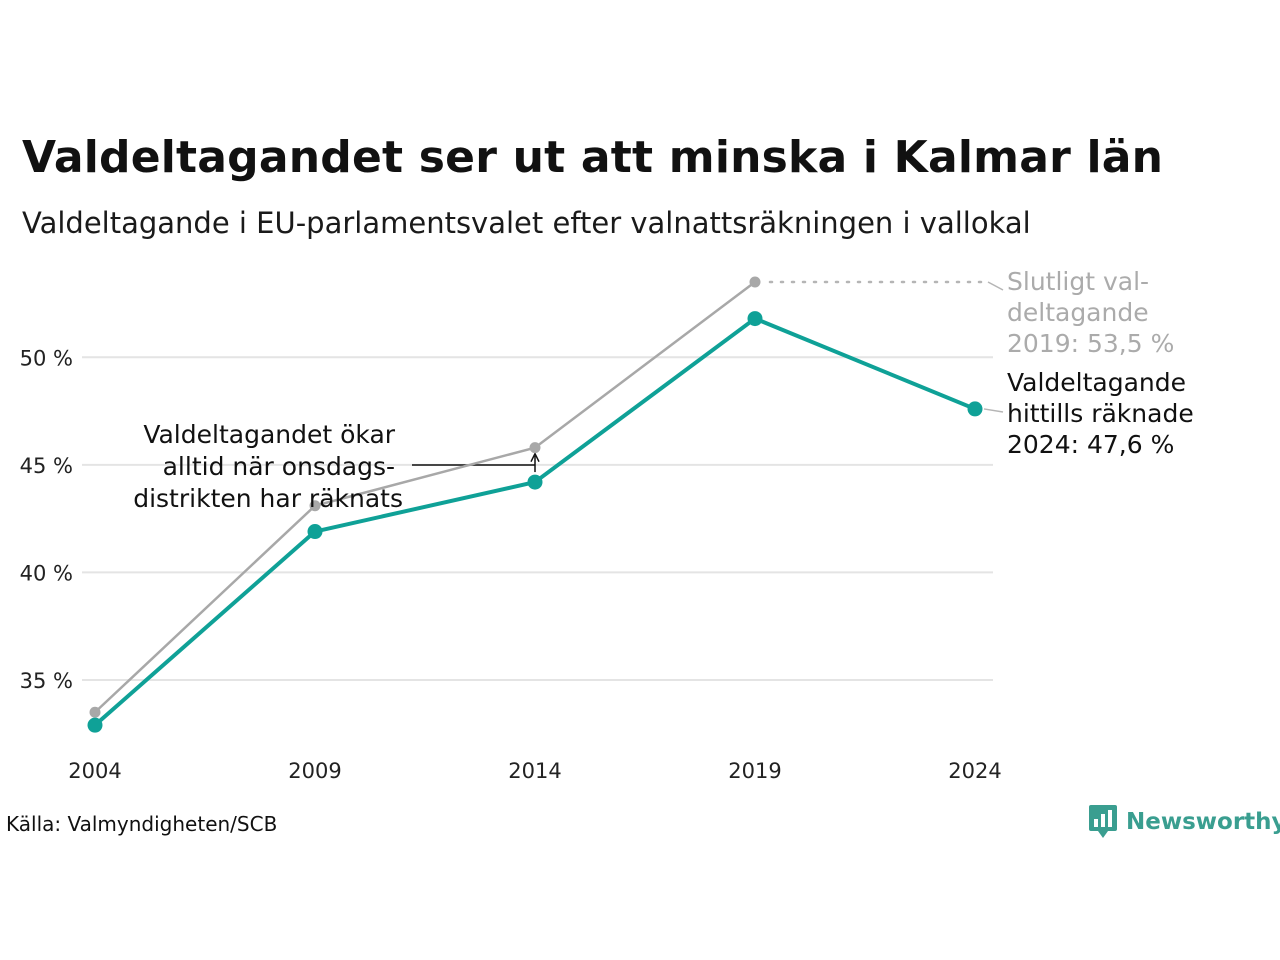 The height and width of the screenshot is (960, 1280). I want to click on annotation-counted-2024-line-2: hittills räknade, so click(1100, 413).